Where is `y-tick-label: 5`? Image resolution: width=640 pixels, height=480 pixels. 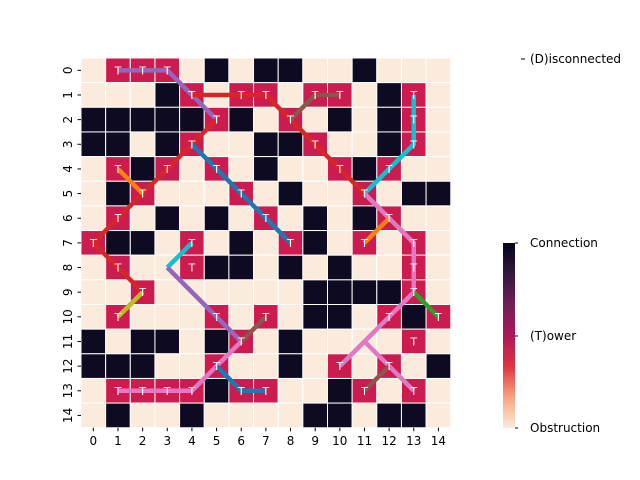 y-tick-label: 5 is located at coordinates (68, 194).